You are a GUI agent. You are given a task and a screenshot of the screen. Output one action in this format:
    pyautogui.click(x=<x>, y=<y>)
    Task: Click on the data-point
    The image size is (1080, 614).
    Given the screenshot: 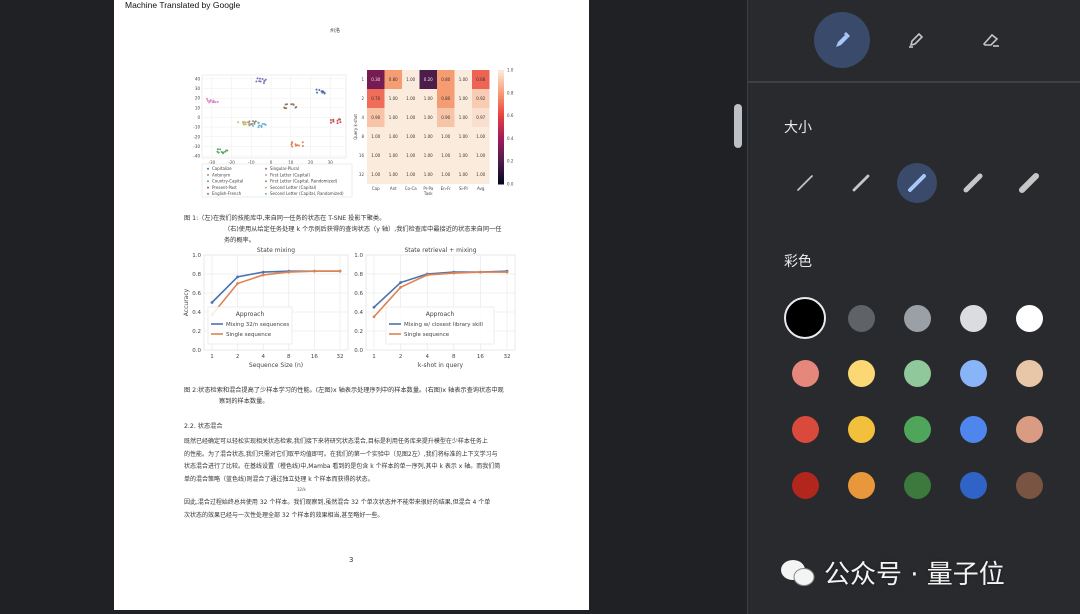 What is the action you would take?
    pyautogui.click(x=237, y=283)
    